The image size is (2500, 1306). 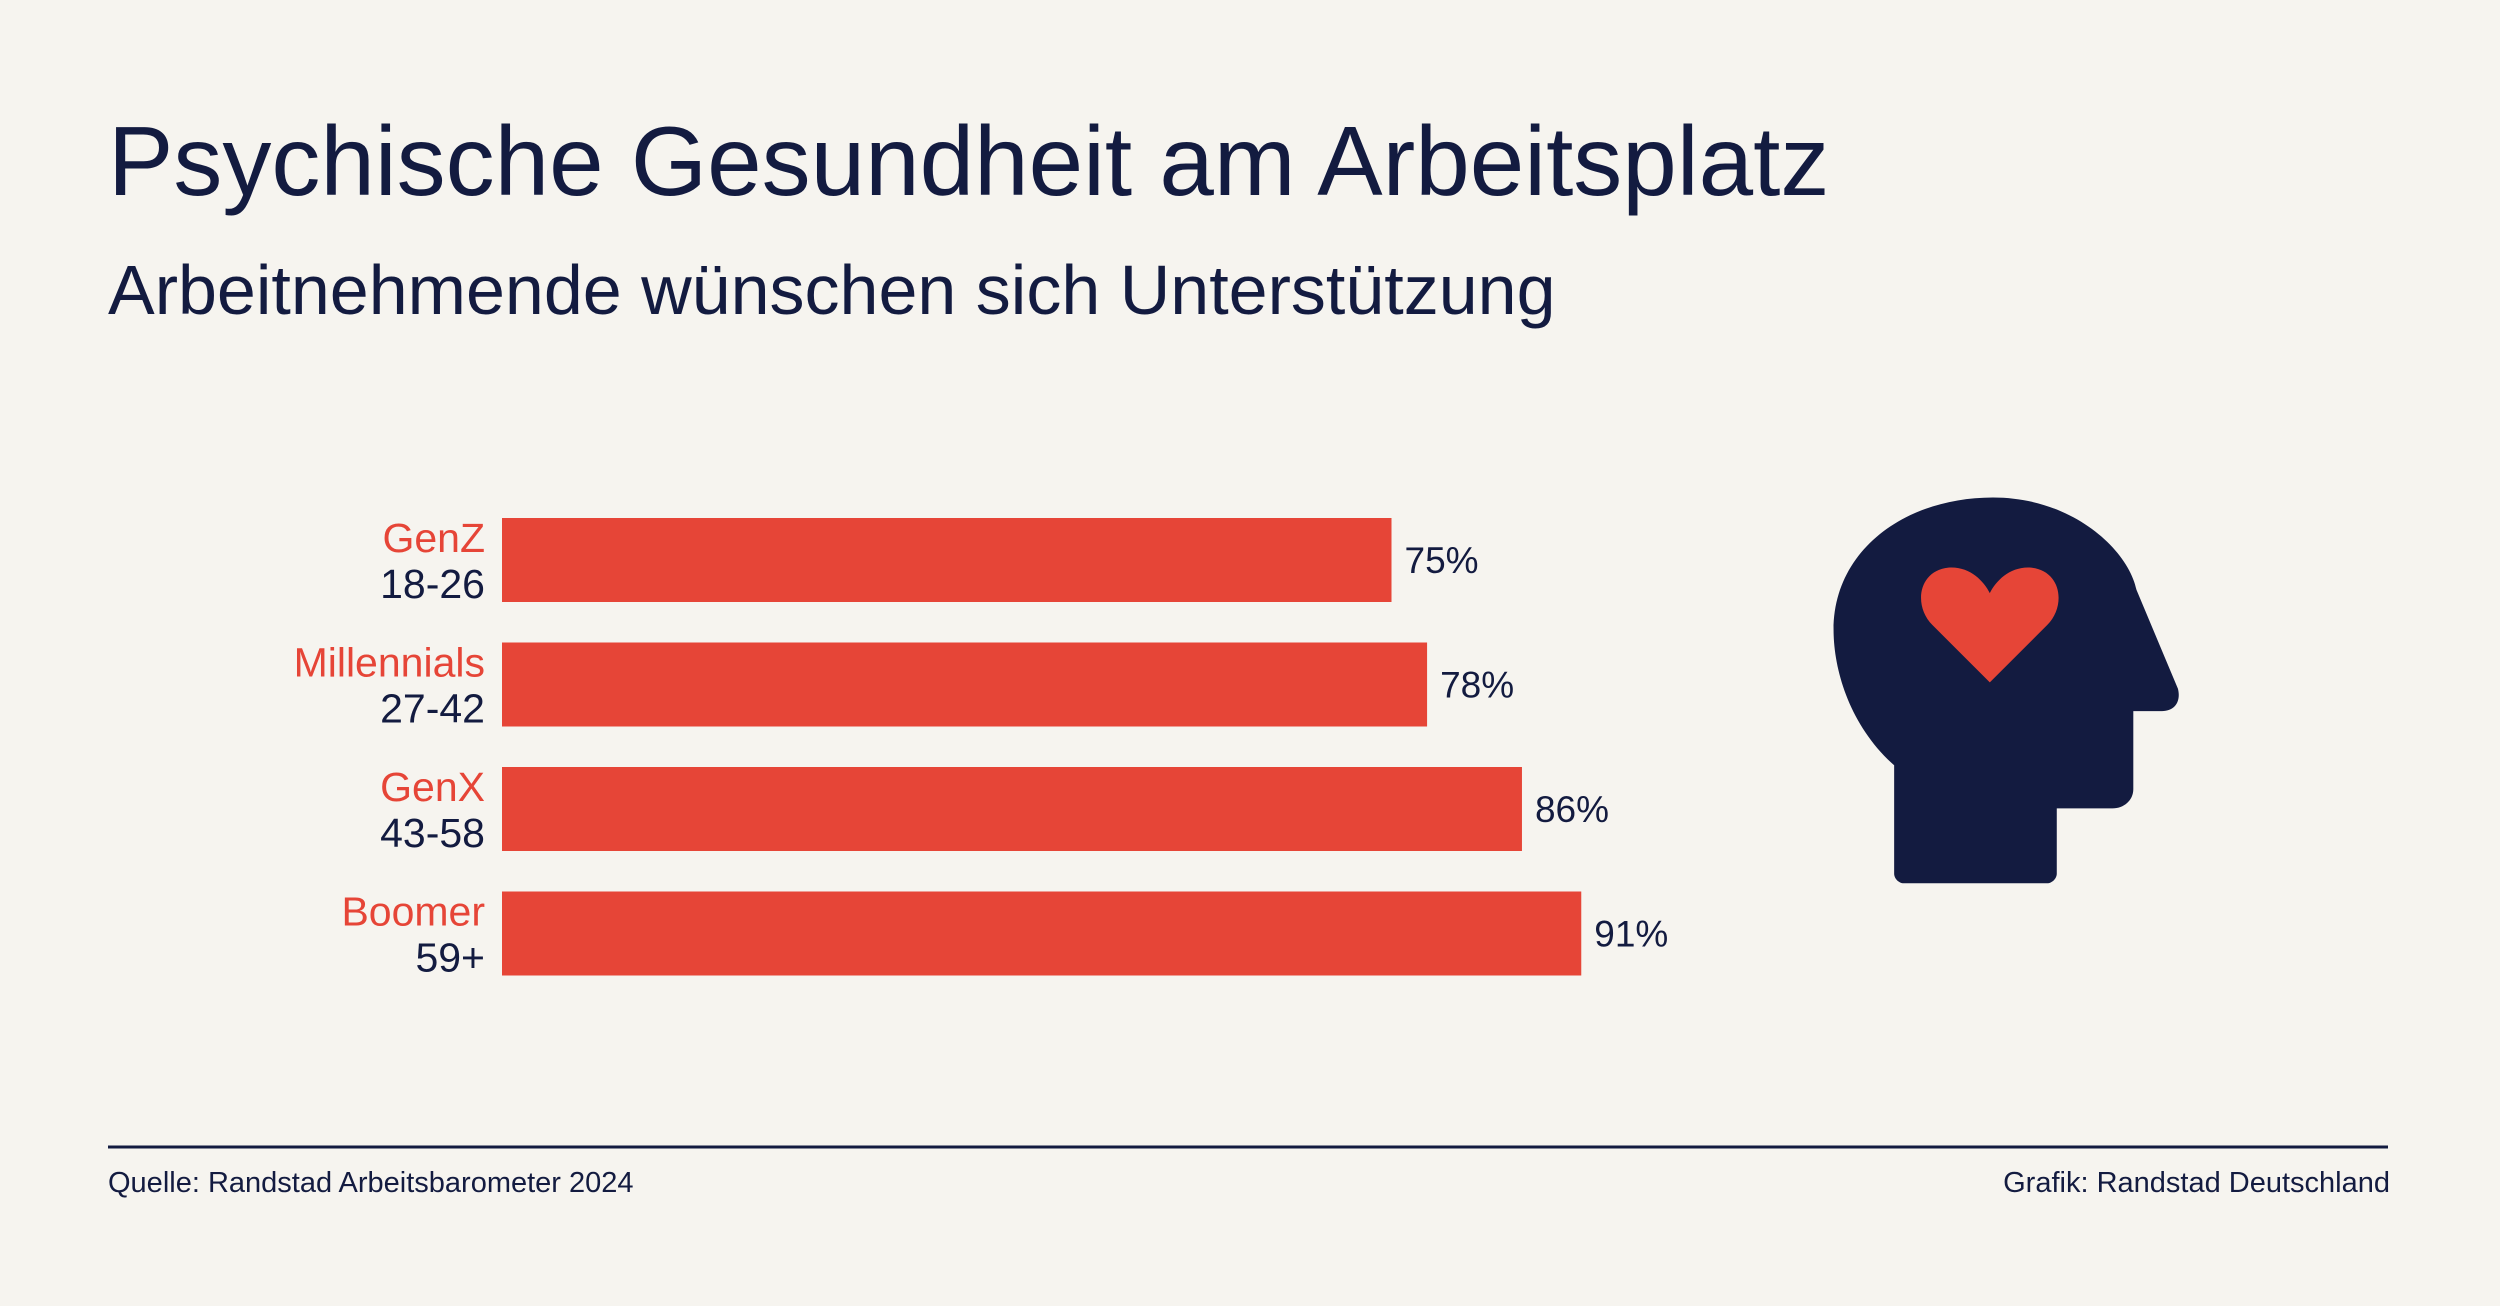 What do you see at coordinates (432, 584) in the screenshot?
I see `category-sublabel: 18-26` at bounding box center [432, 584].